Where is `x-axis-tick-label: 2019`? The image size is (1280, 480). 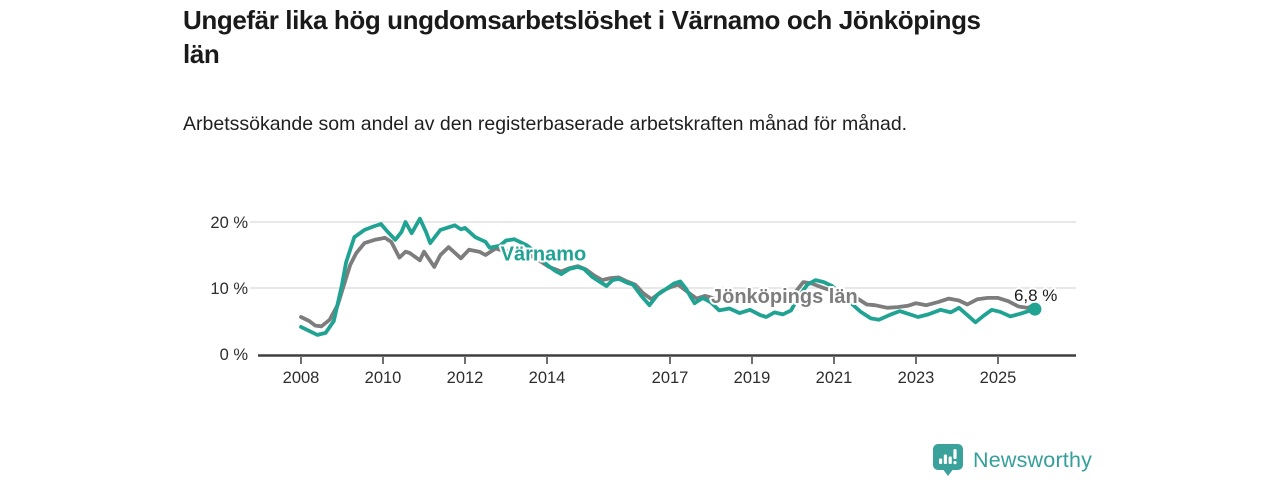 x-axis-tick-label: 2019 is located at coordinates (752, 378).